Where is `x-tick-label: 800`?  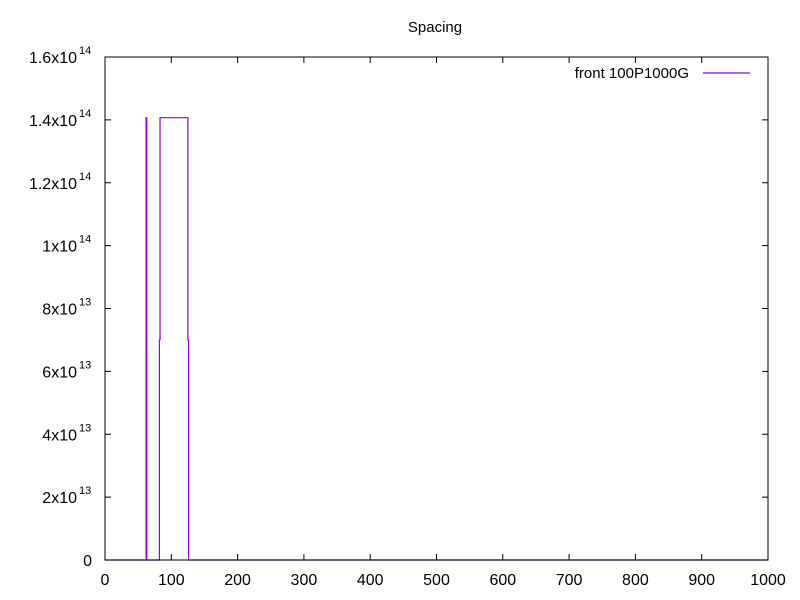 x-tick-label: 800 is located at coordinates (635, 580).